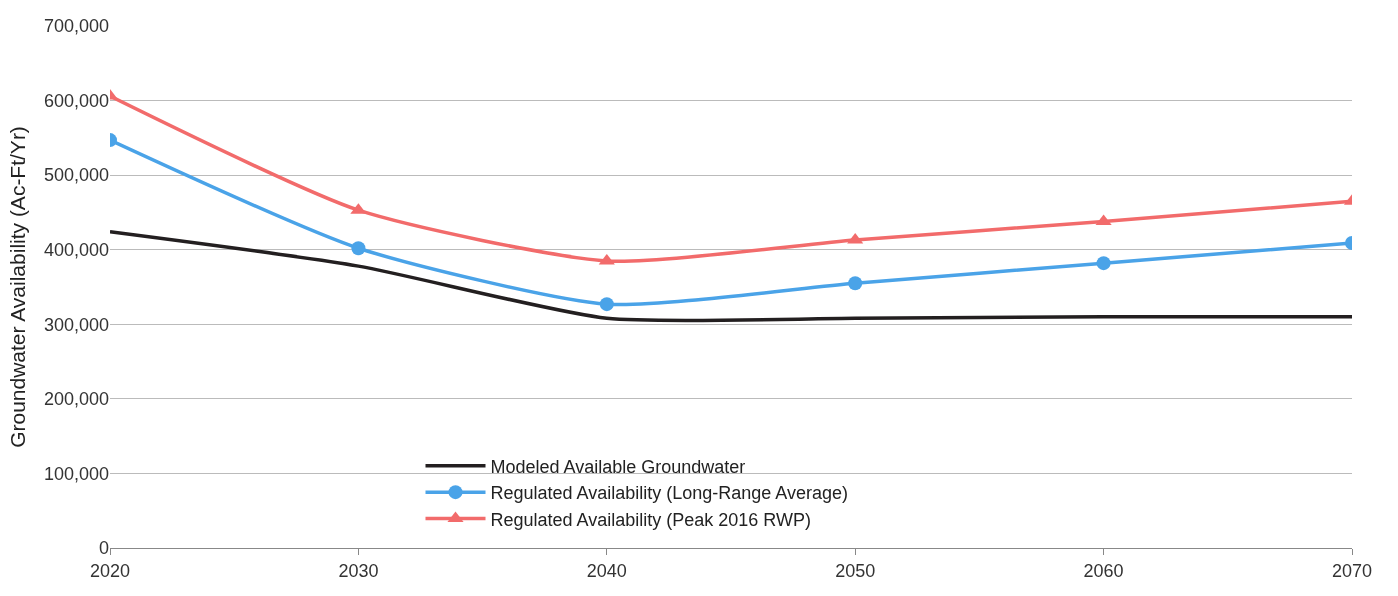  I want to click on y-tick-label: 400,000, so click(76, 250).